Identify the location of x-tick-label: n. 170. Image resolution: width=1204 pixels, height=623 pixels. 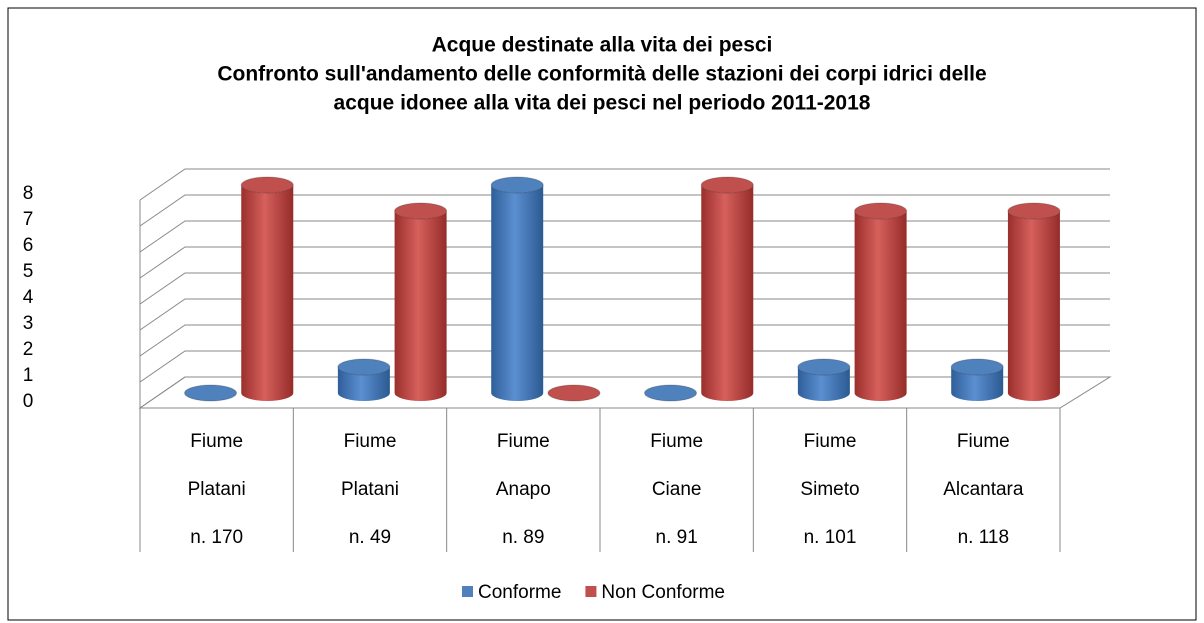
(216, 537).